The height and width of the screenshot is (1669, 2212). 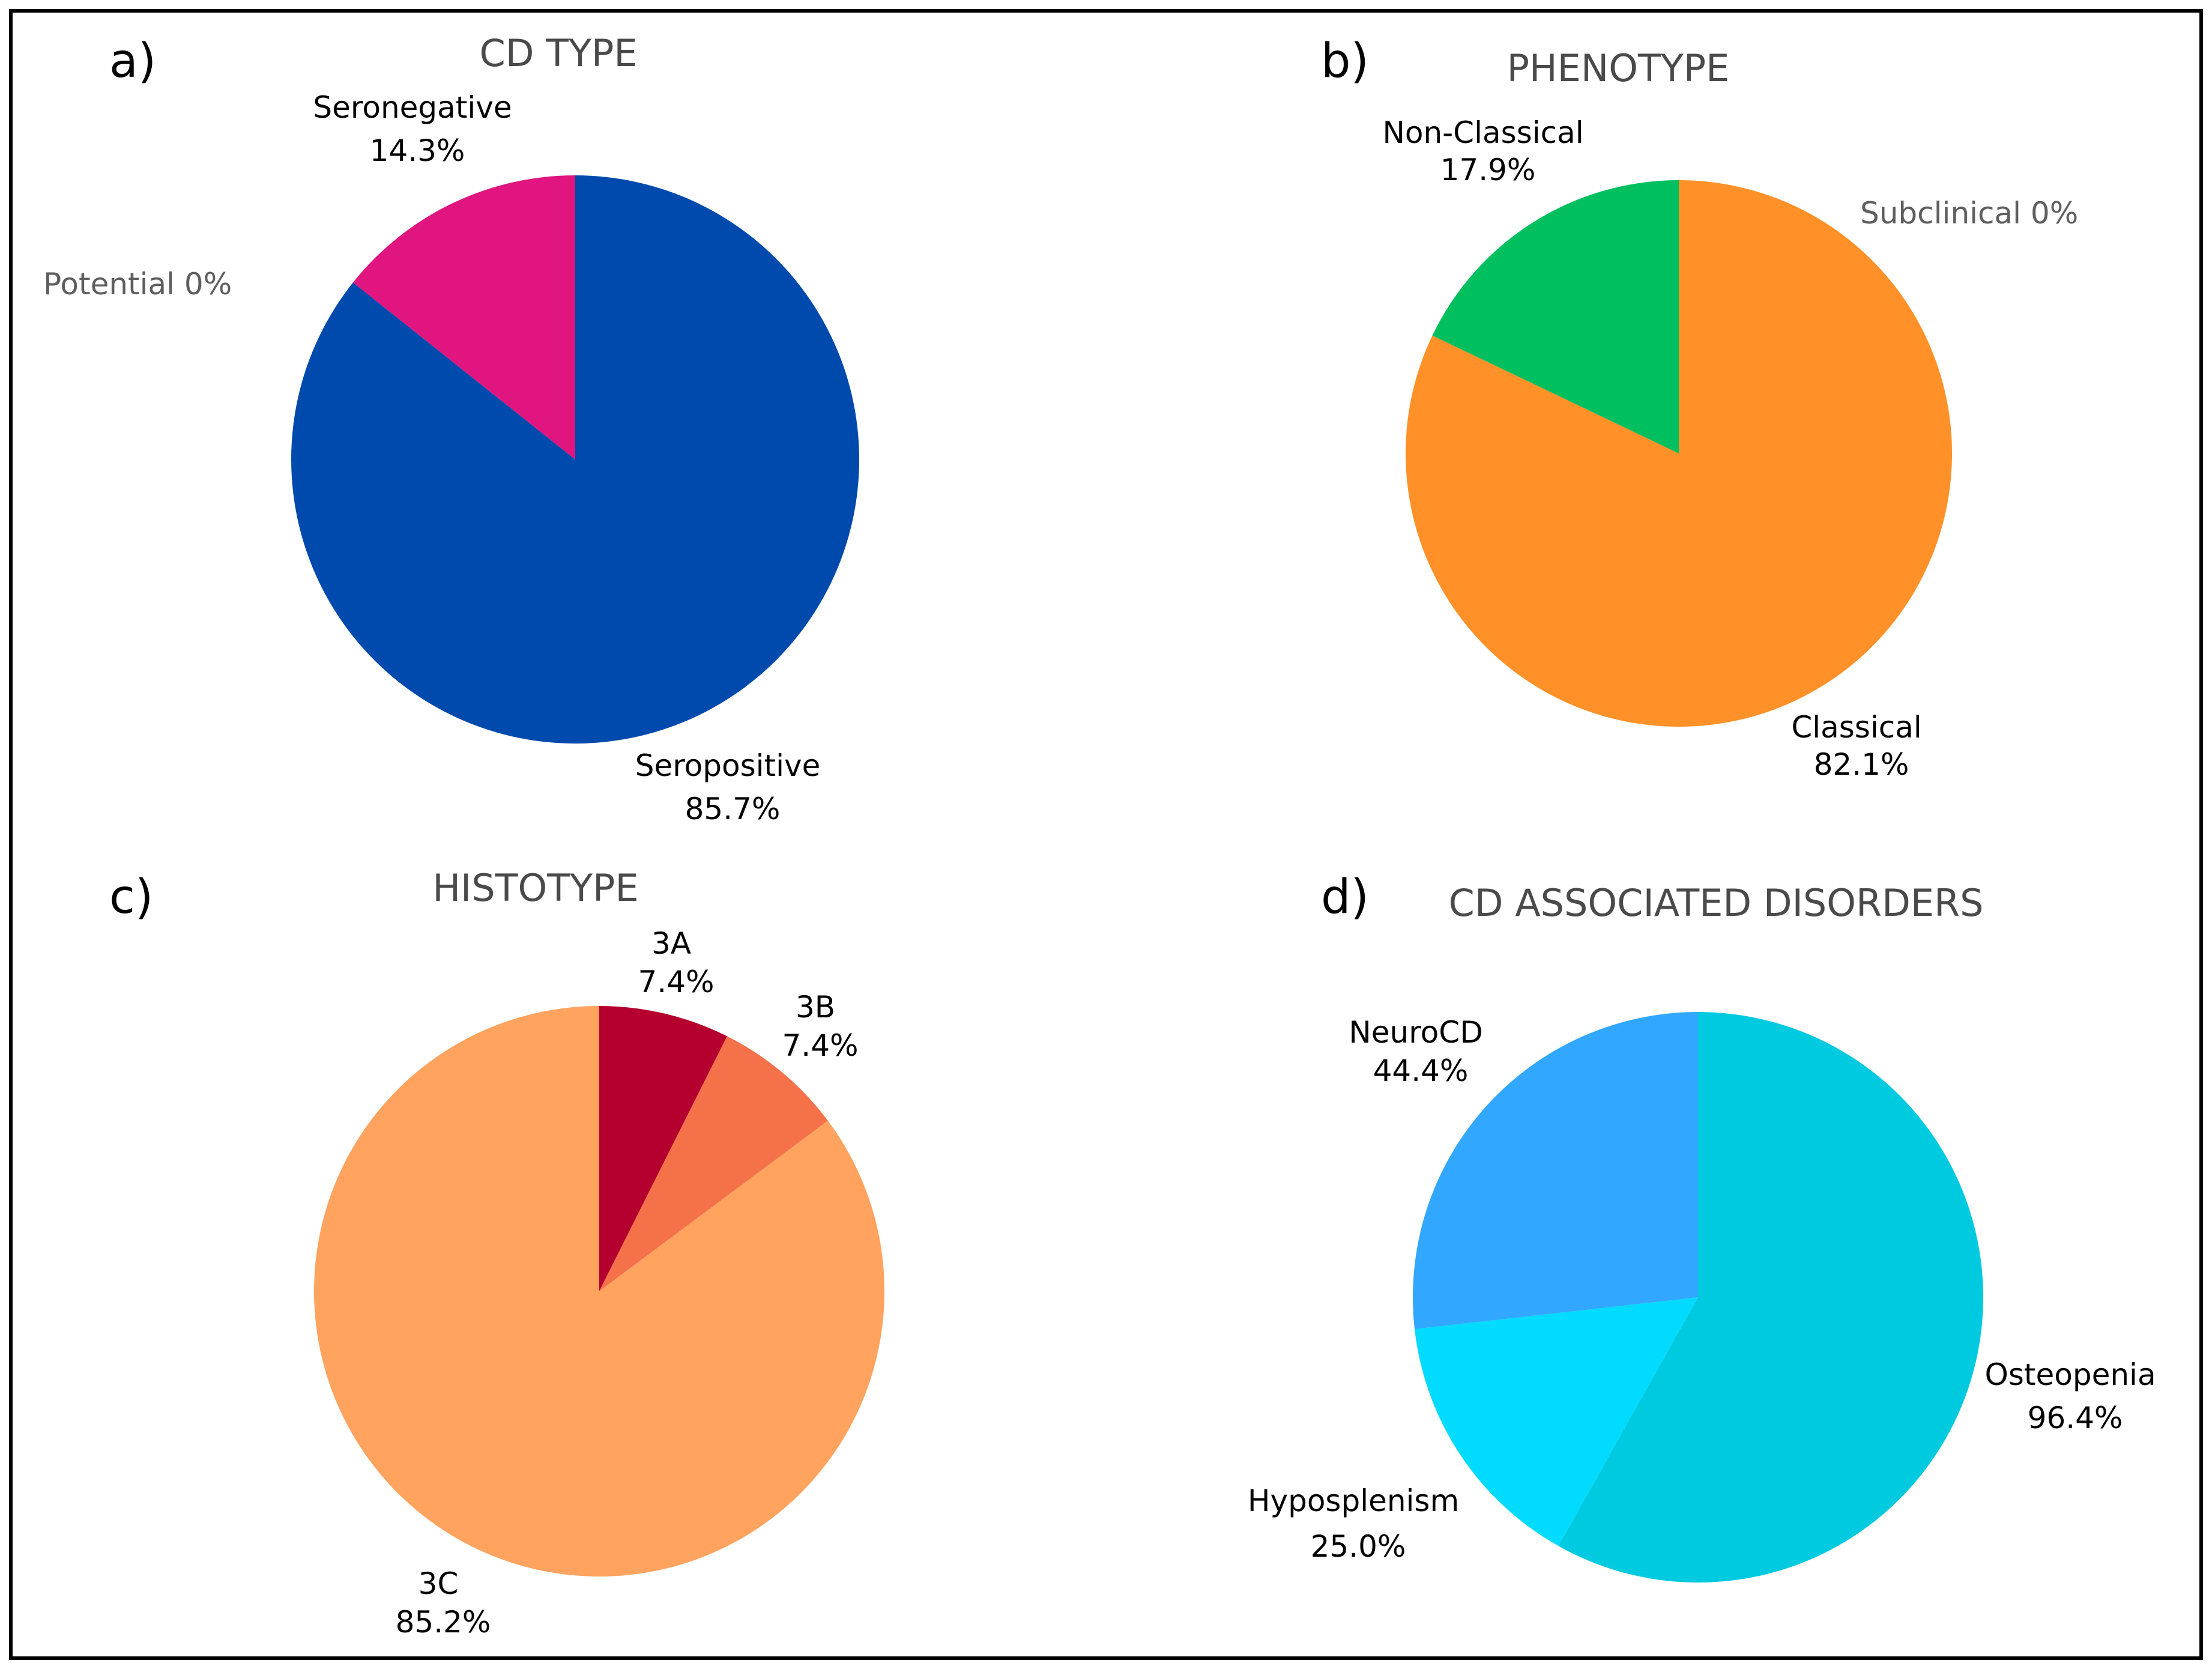 I want to click on pie-slice-seropositive, so click(x=575, y=459).